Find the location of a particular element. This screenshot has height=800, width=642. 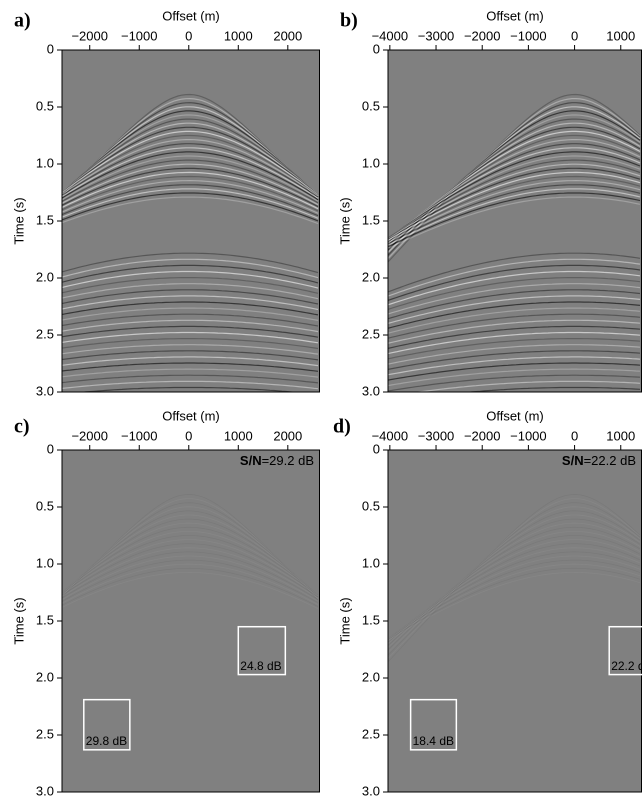

x-tick-label: 2000 is located at coordinates (287, 435).